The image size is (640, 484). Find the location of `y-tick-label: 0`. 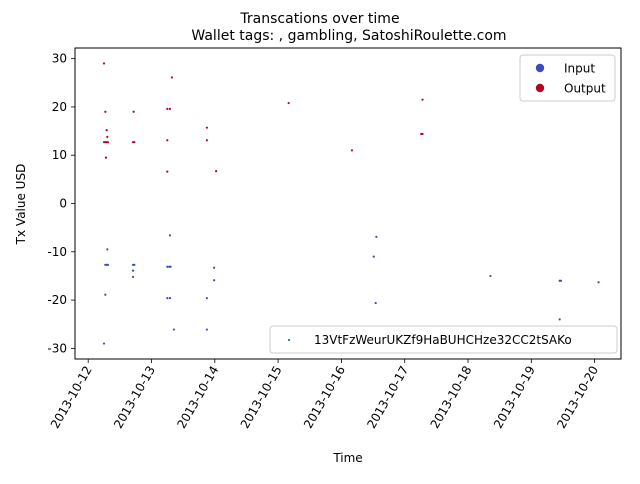

y-tick-label: 0 is located at coordinates (63, 204).